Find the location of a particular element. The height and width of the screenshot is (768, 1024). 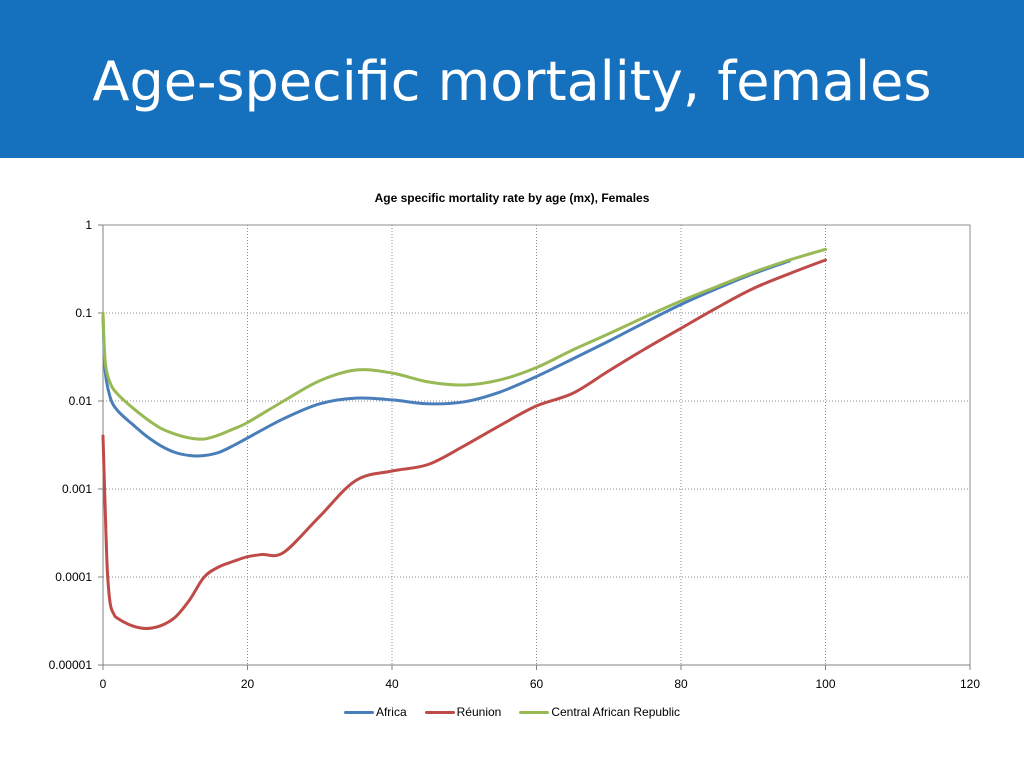

y-tick-label: 0.01 is located at coordinates (81, 401).